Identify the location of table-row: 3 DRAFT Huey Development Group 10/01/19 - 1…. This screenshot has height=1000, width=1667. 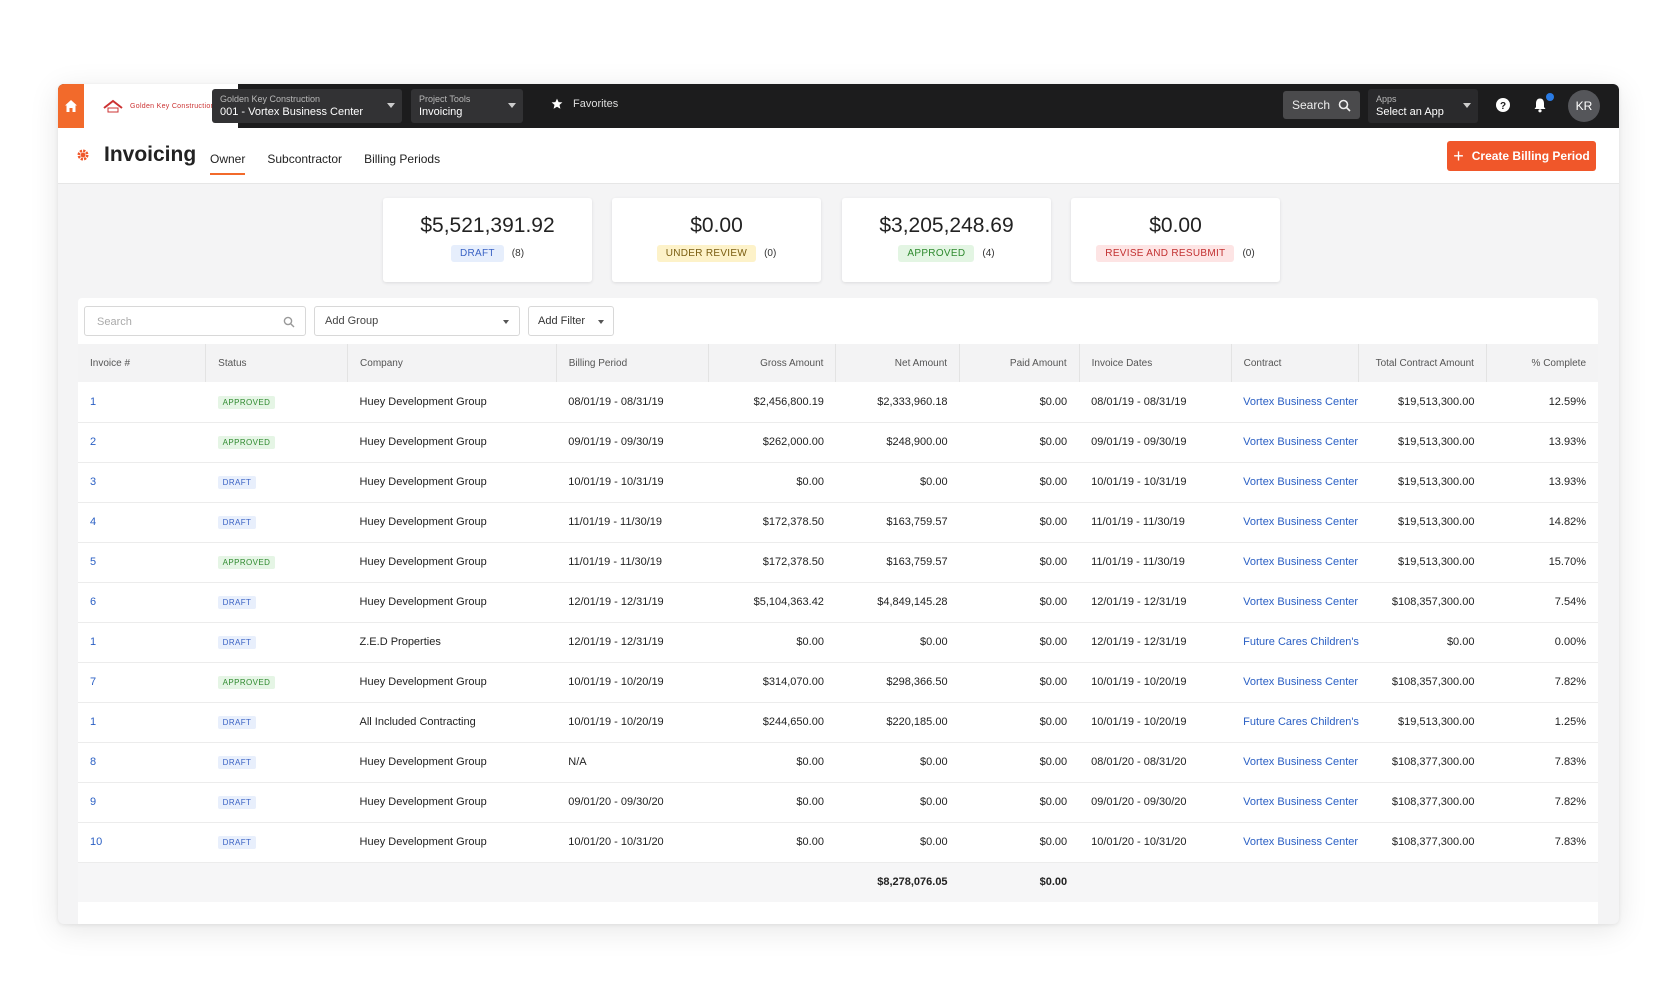
(838, 482).